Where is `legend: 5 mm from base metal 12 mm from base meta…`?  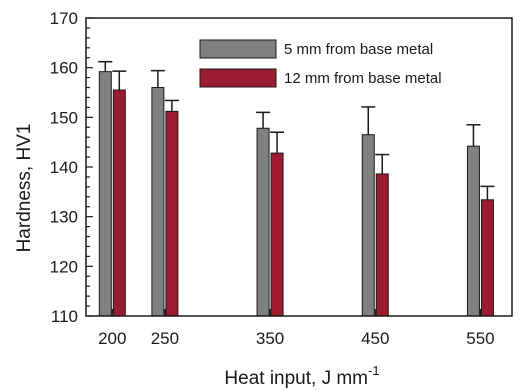 legend: 5 mm from base metal 12 mm from base meta… is located at coordinates (320, 63).